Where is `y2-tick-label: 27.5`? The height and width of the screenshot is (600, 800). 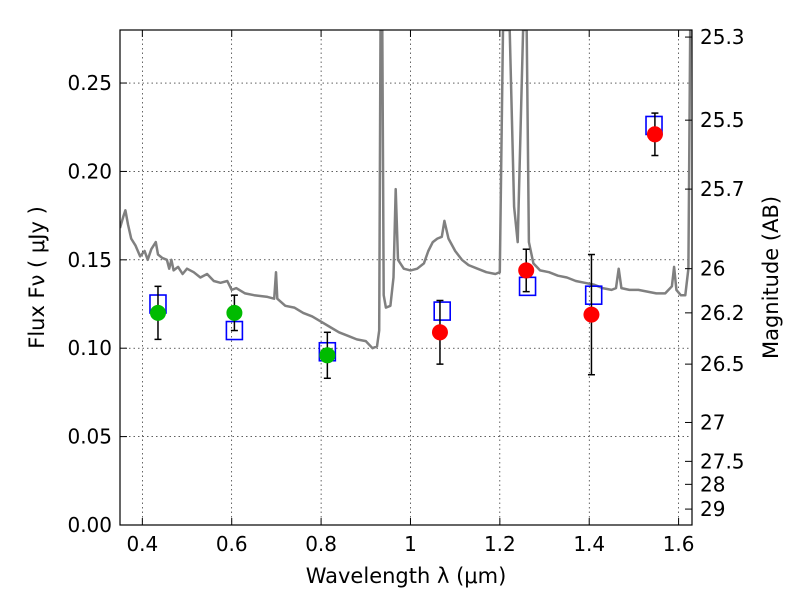
y2-tick-label: 27.5 is located at coordinates (722, 461).